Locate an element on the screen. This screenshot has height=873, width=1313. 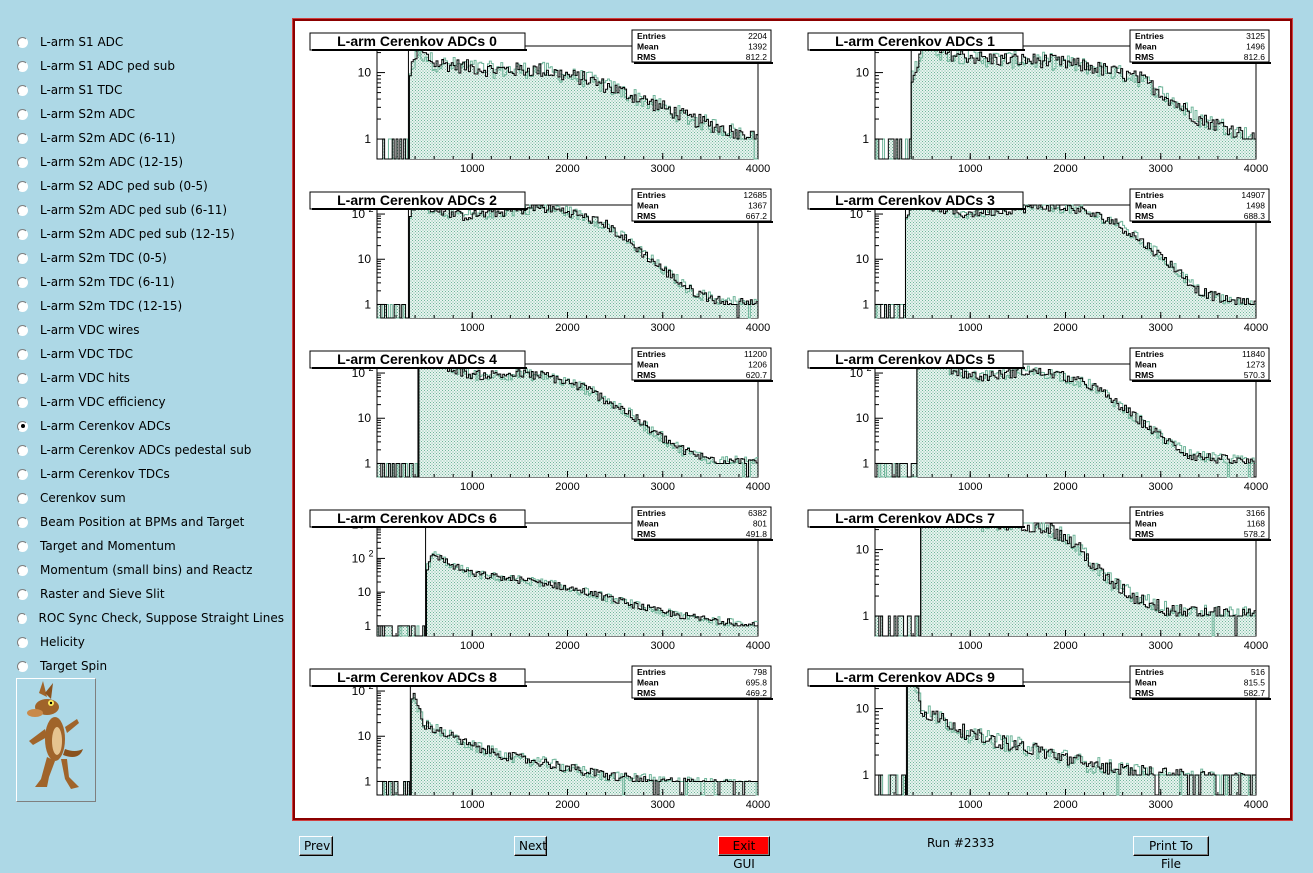
page-option: L-arm S1 ADC ped sub is located at coordinates (149, 66).